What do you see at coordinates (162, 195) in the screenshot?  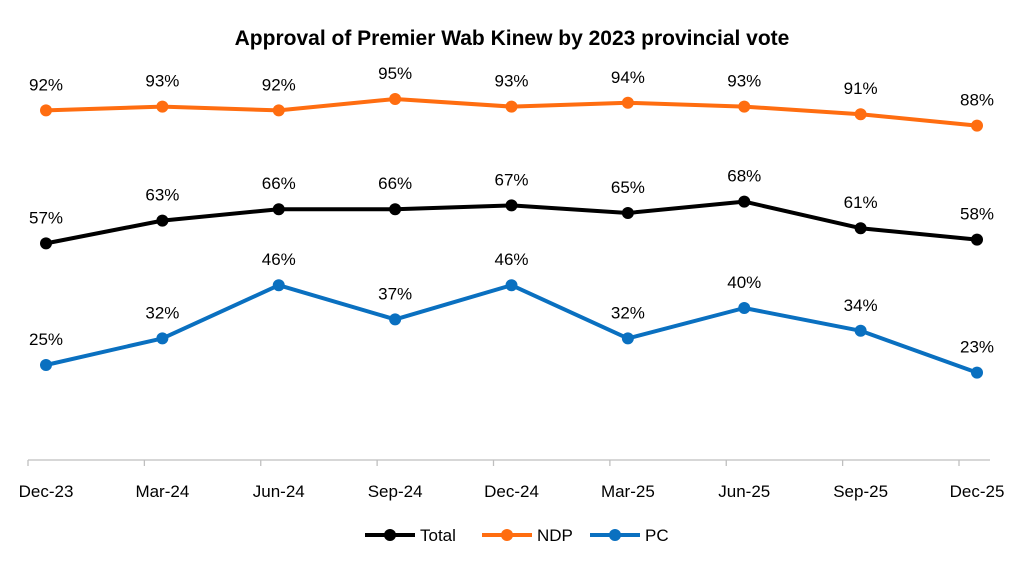 I see `data-label: 63%` at bounding box center [162, 195].